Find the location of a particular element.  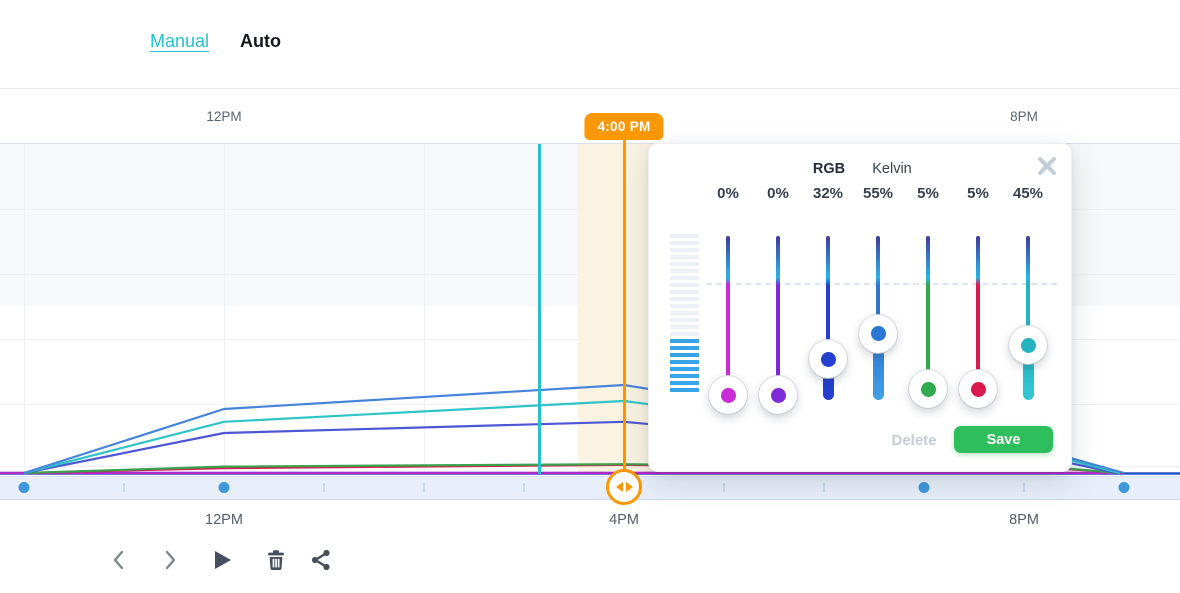

drag-right-arrow-icon is located at coordinates (629, 487).